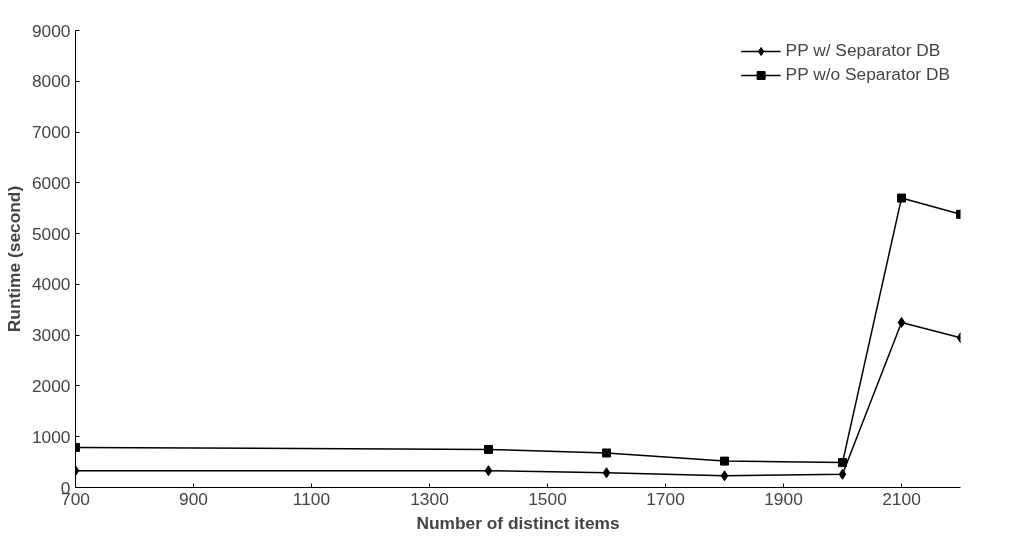 The image size is (1030, 545). What do you see at coordinates (429, 498) in the screenshot?
I see `x-tick-label: 1300` at bounding box center [429, 498].